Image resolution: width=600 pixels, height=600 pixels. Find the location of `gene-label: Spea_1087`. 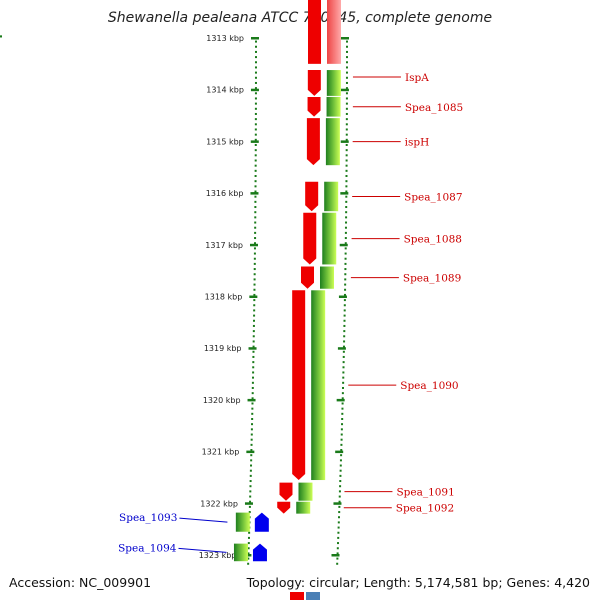

gene-label: Spea_1087 is located at coordinates (433, 197).